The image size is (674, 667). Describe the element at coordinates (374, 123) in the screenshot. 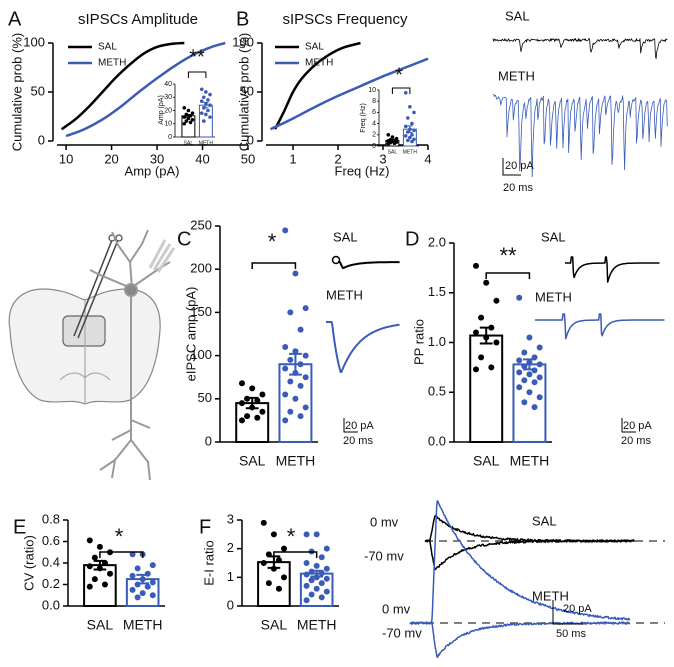

I see `y-tick-label: 4` at that location.